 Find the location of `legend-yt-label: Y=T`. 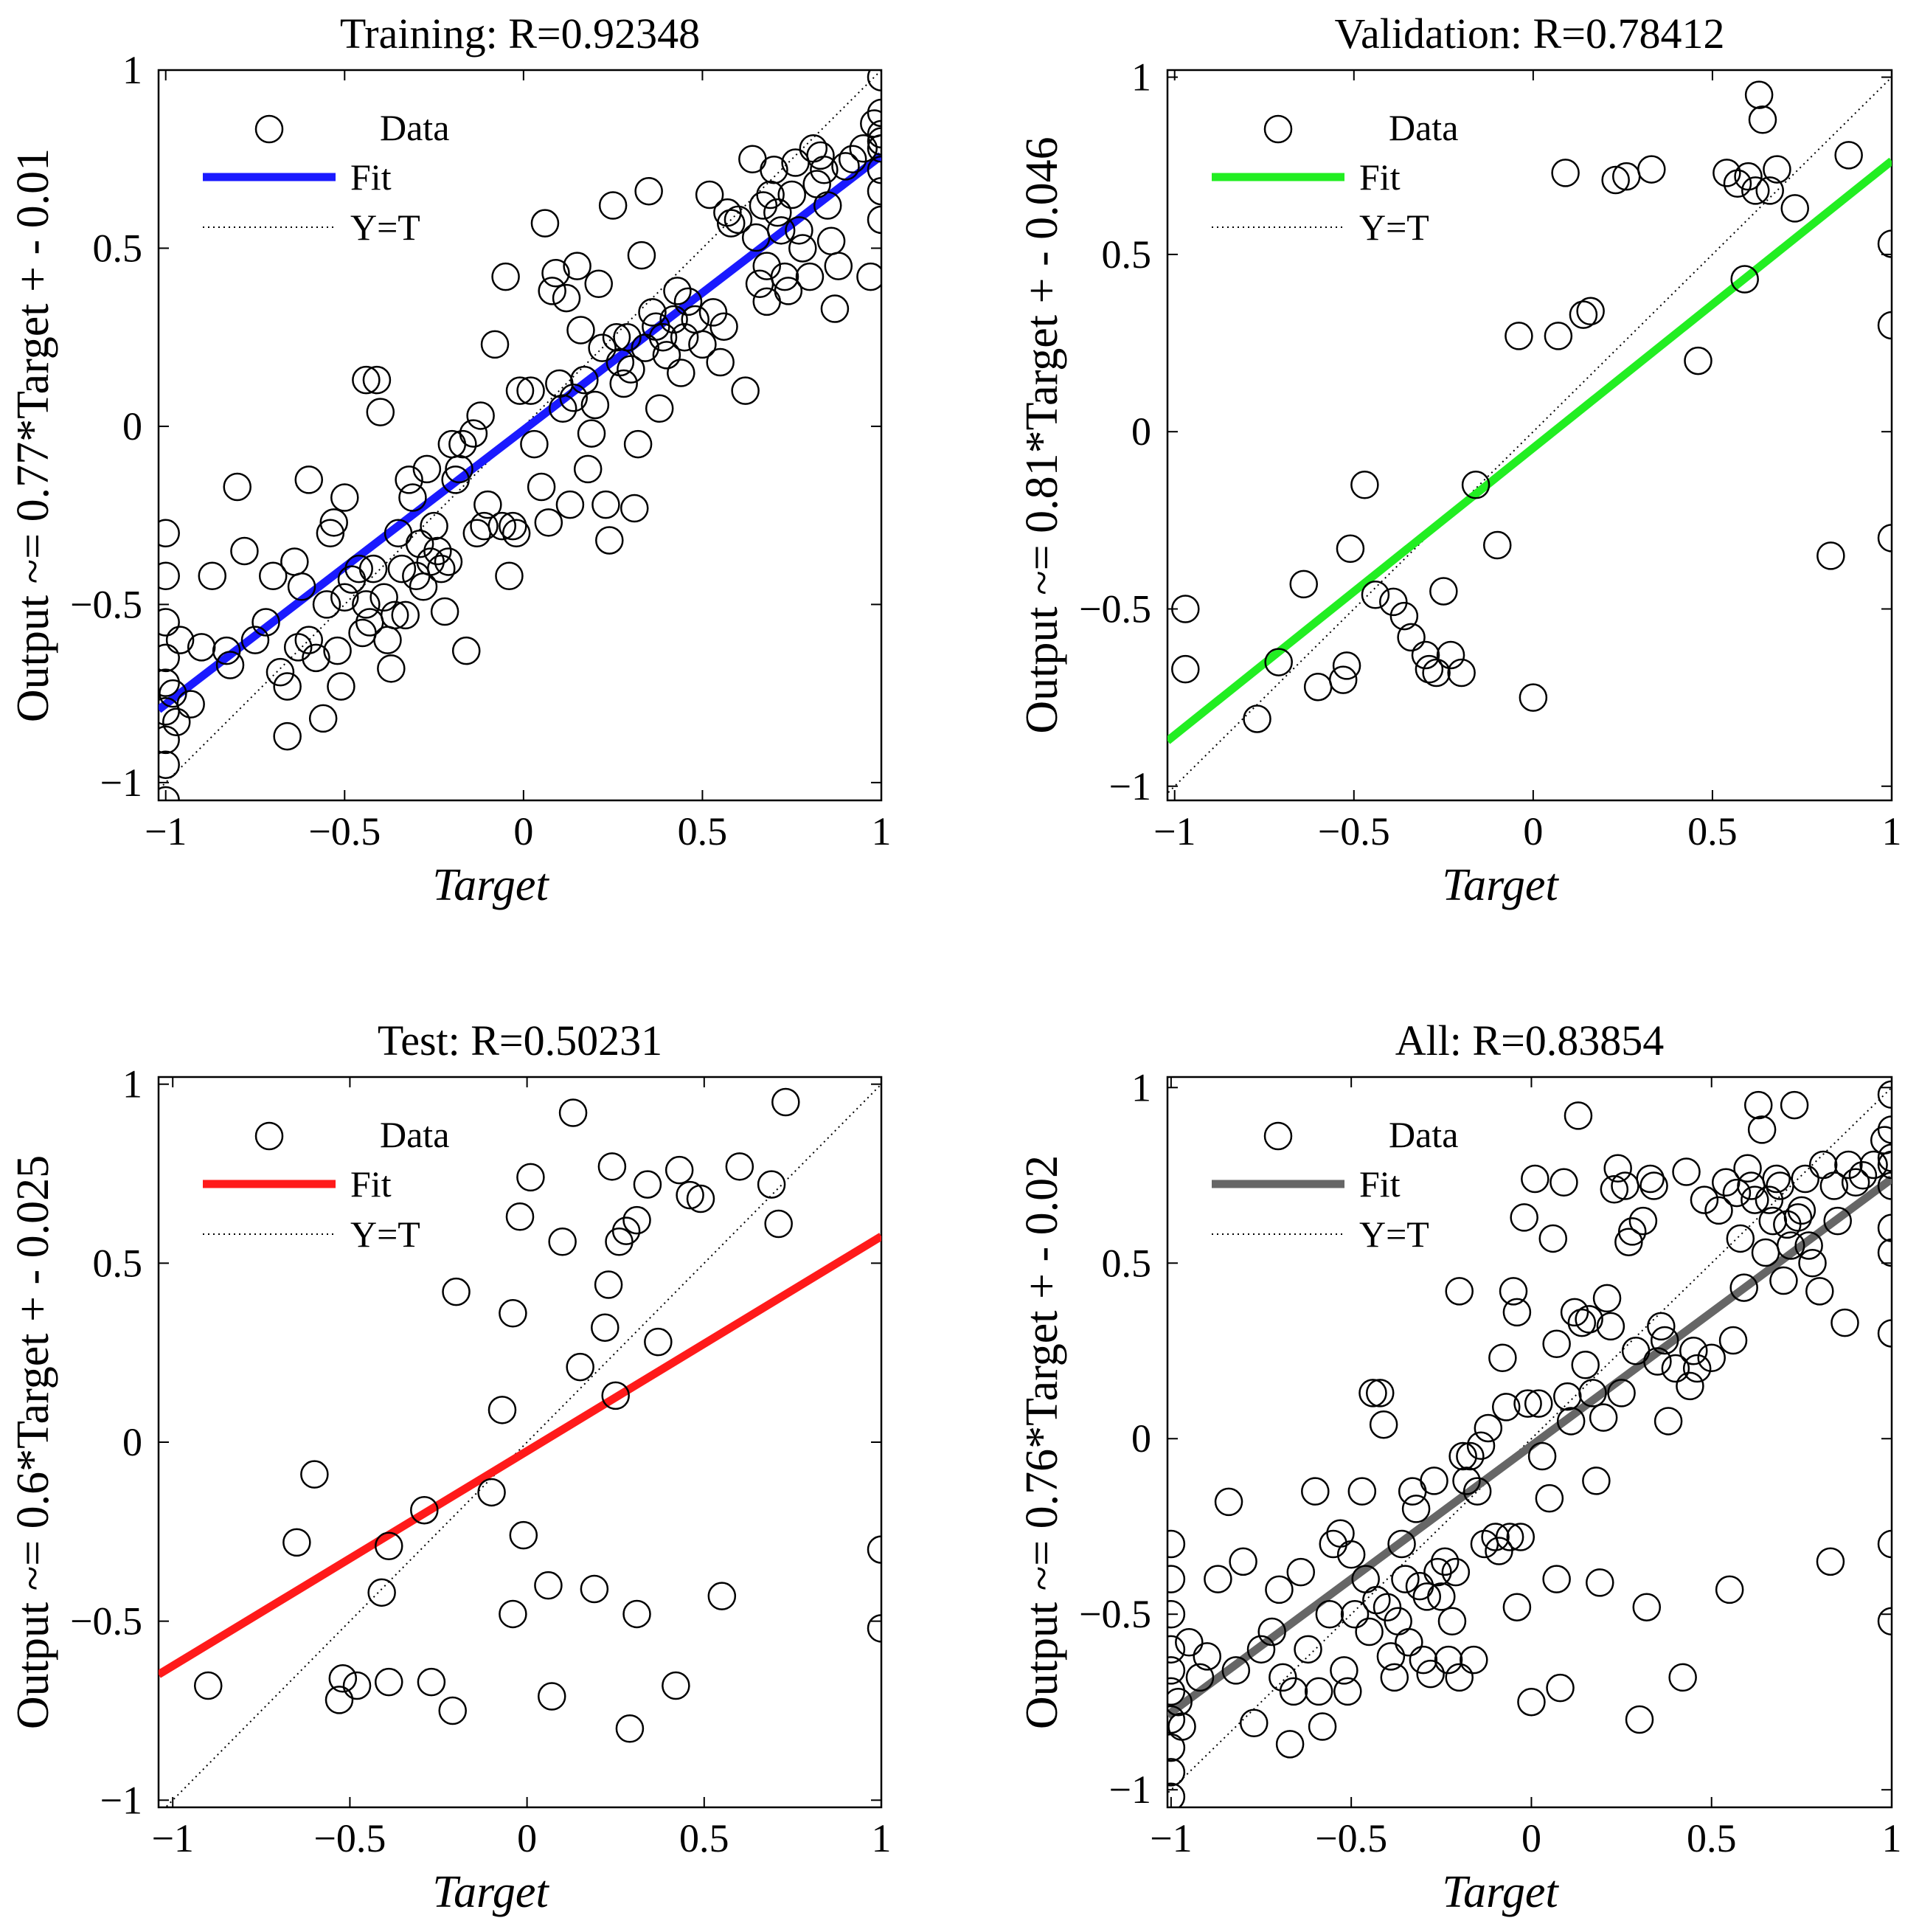

legend-yt-label: Y=T is located at coordinates (385, 1234).